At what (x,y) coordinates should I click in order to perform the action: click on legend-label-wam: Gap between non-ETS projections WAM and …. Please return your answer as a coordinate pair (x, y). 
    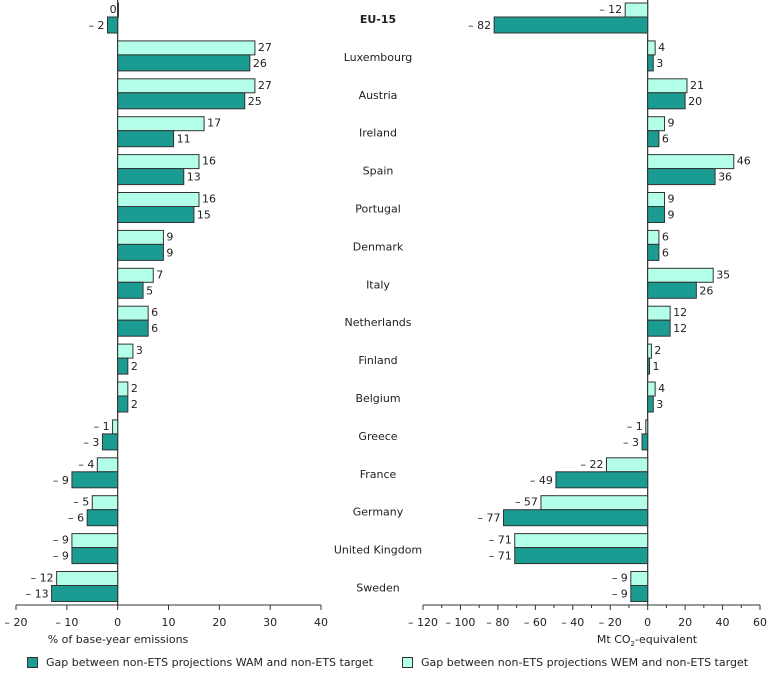
    Looking at the image, I should click on (209, 662).